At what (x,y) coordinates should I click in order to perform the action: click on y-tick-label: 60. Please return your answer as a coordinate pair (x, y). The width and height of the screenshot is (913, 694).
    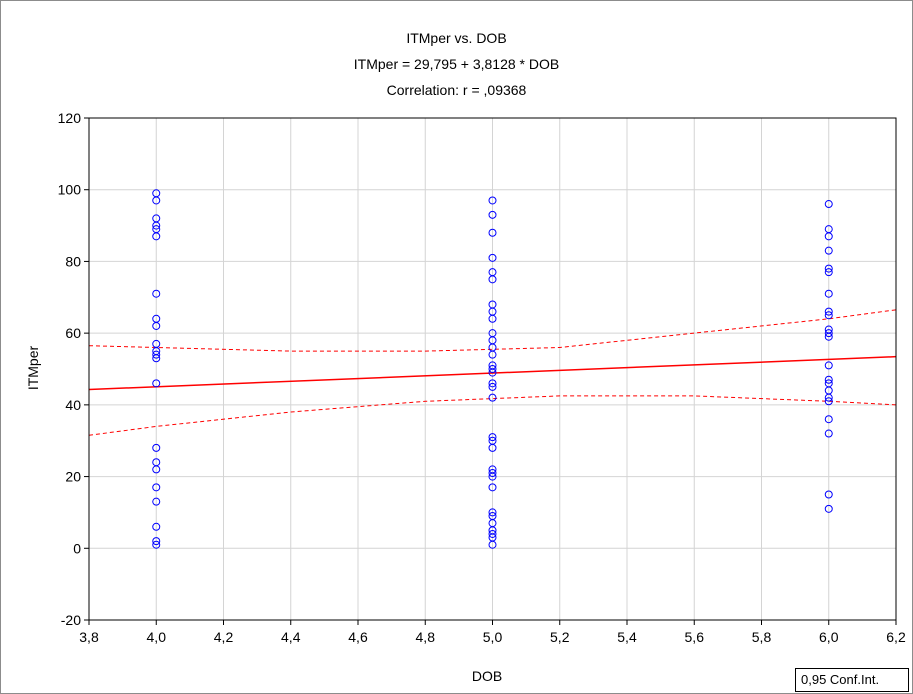
    Looking at the image, I should click on (73, 333).